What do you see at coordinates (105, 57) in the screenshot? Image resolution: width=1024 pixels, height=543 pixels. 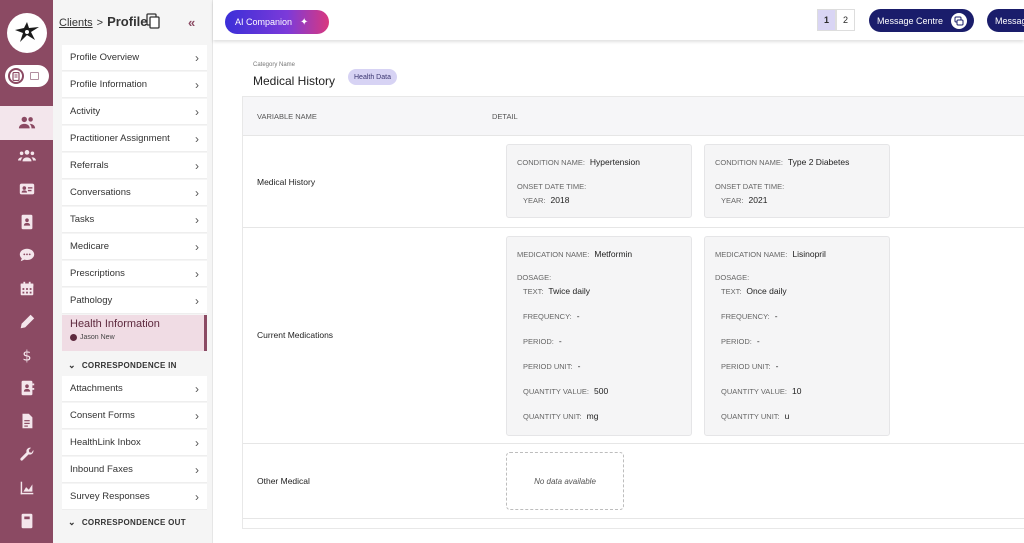 I see `sidebar-item-label: Profile Overview` at bounding box center [105, 57].